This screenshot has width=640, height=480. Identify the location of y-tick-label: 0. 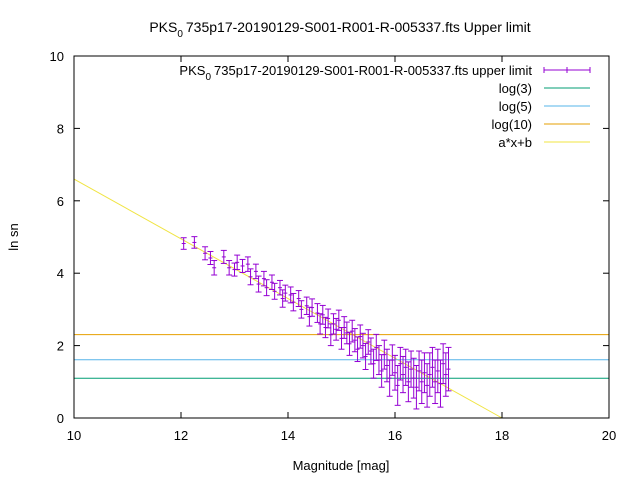
(60, 418).